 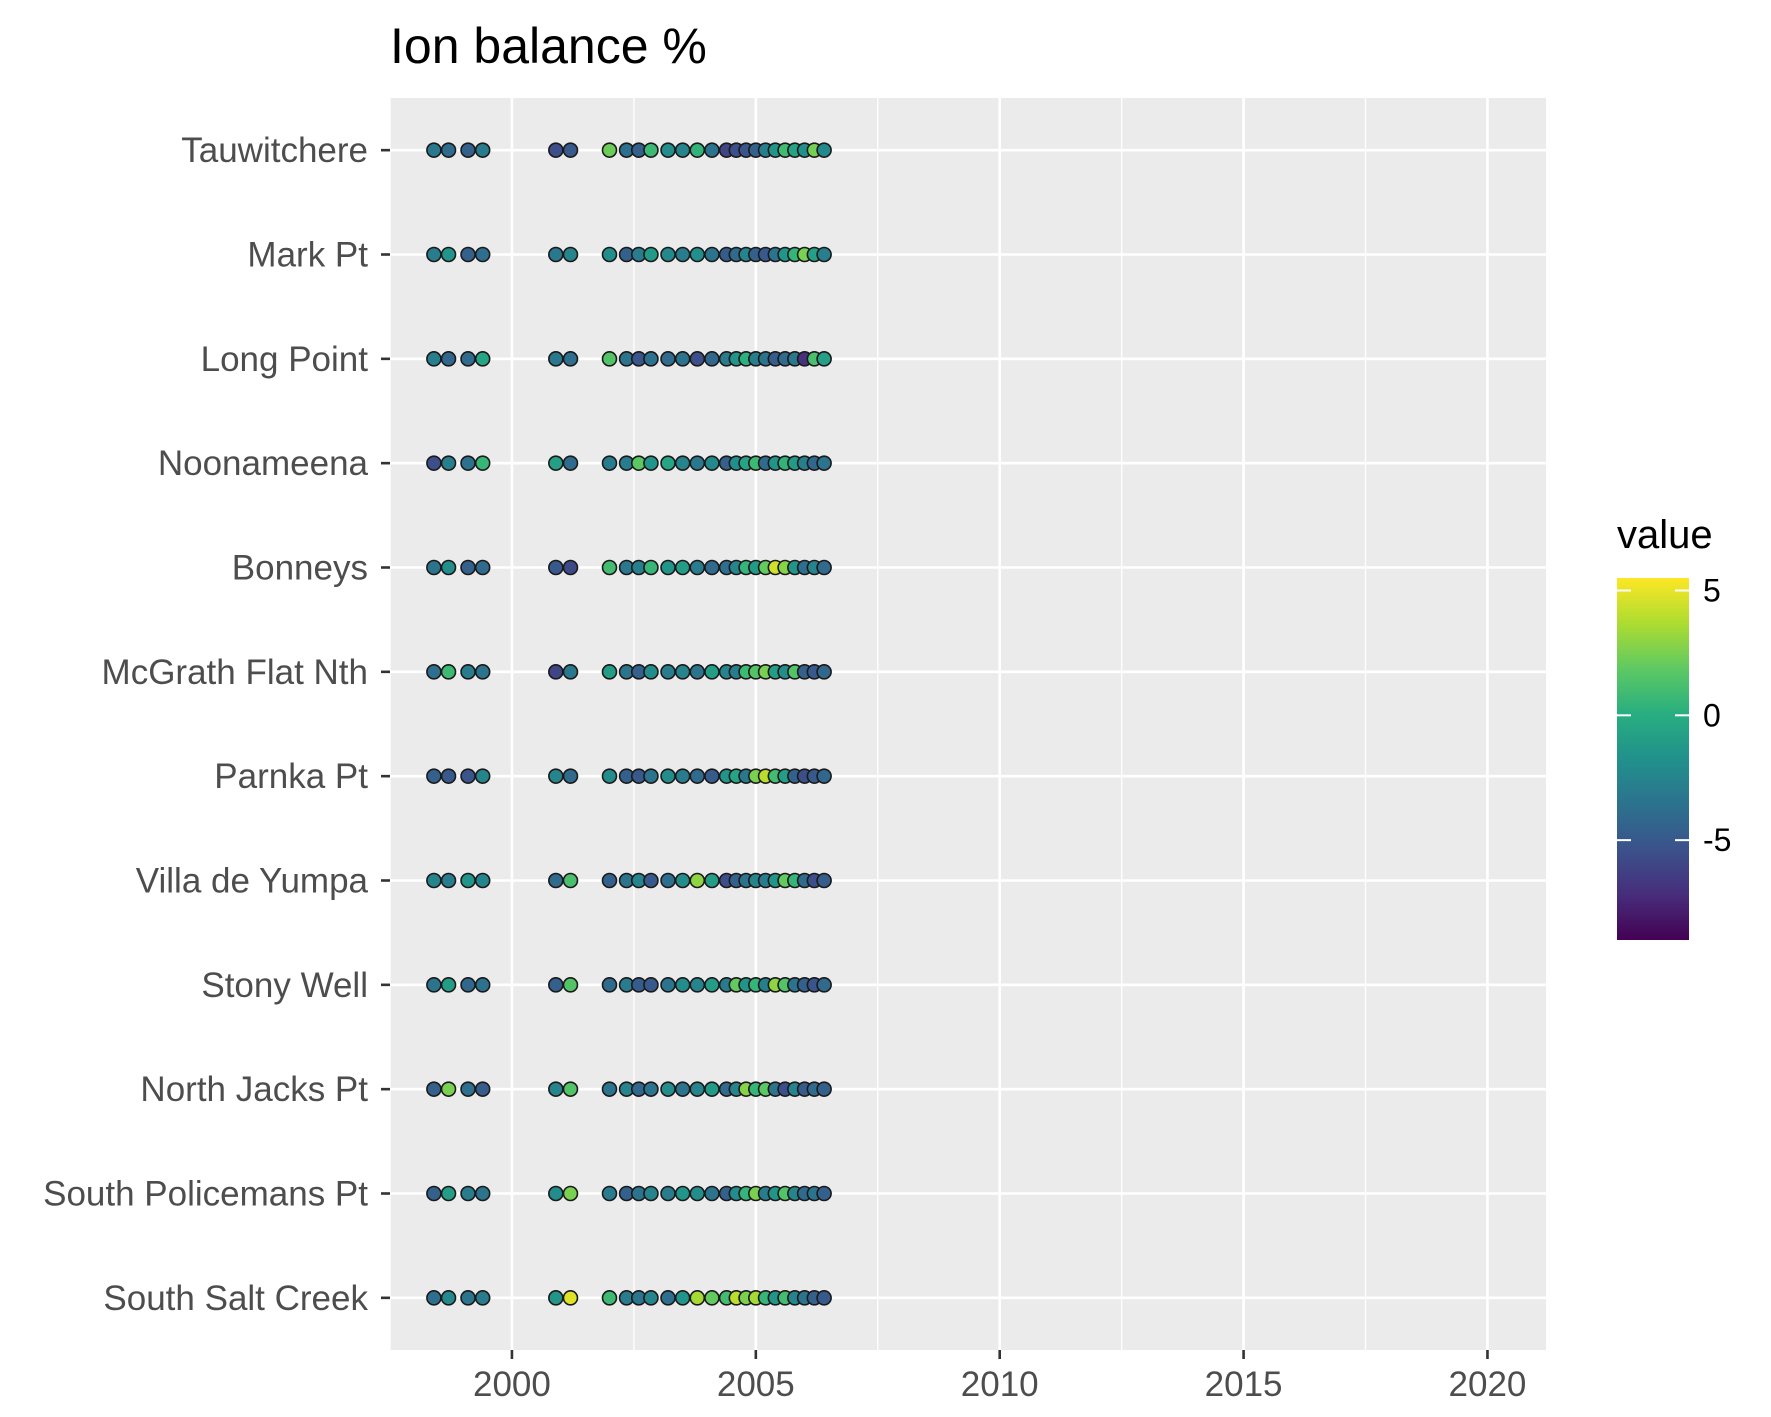 What do you see at coordinates (205, 1194) in the screenshot?
I see `y-tick-label: South Policemans Pt` at bounding box center [205, 1194].